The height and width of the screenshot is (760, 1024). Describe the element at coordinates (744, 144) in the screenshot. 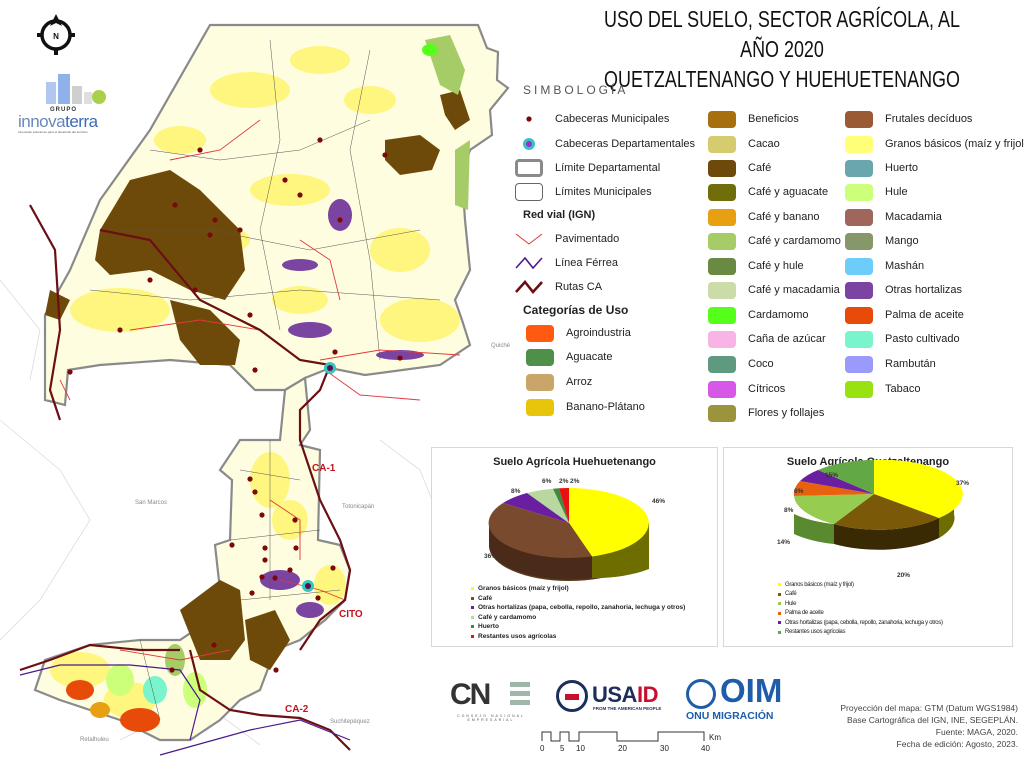

I see `legend-item-cacao: Cacao` at that location.